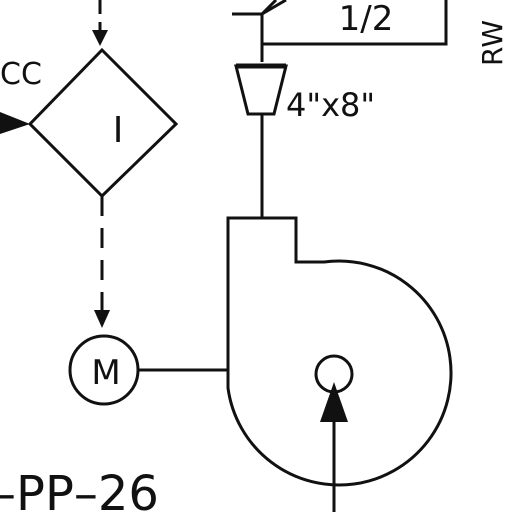  What do you see at coordinates (21, 74) in the screenshot?
I see `cc-tag: CC` at bounding box center [21, 74].